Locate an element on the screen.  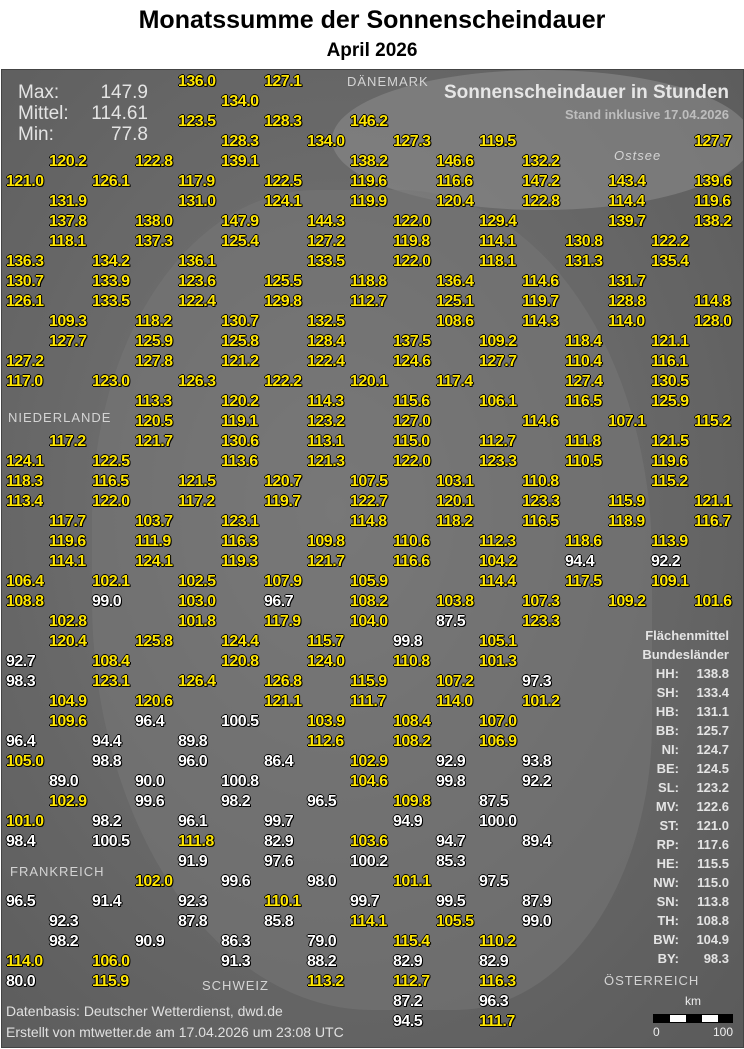
station-value: 122.5 is located at coordinates (283, 181).